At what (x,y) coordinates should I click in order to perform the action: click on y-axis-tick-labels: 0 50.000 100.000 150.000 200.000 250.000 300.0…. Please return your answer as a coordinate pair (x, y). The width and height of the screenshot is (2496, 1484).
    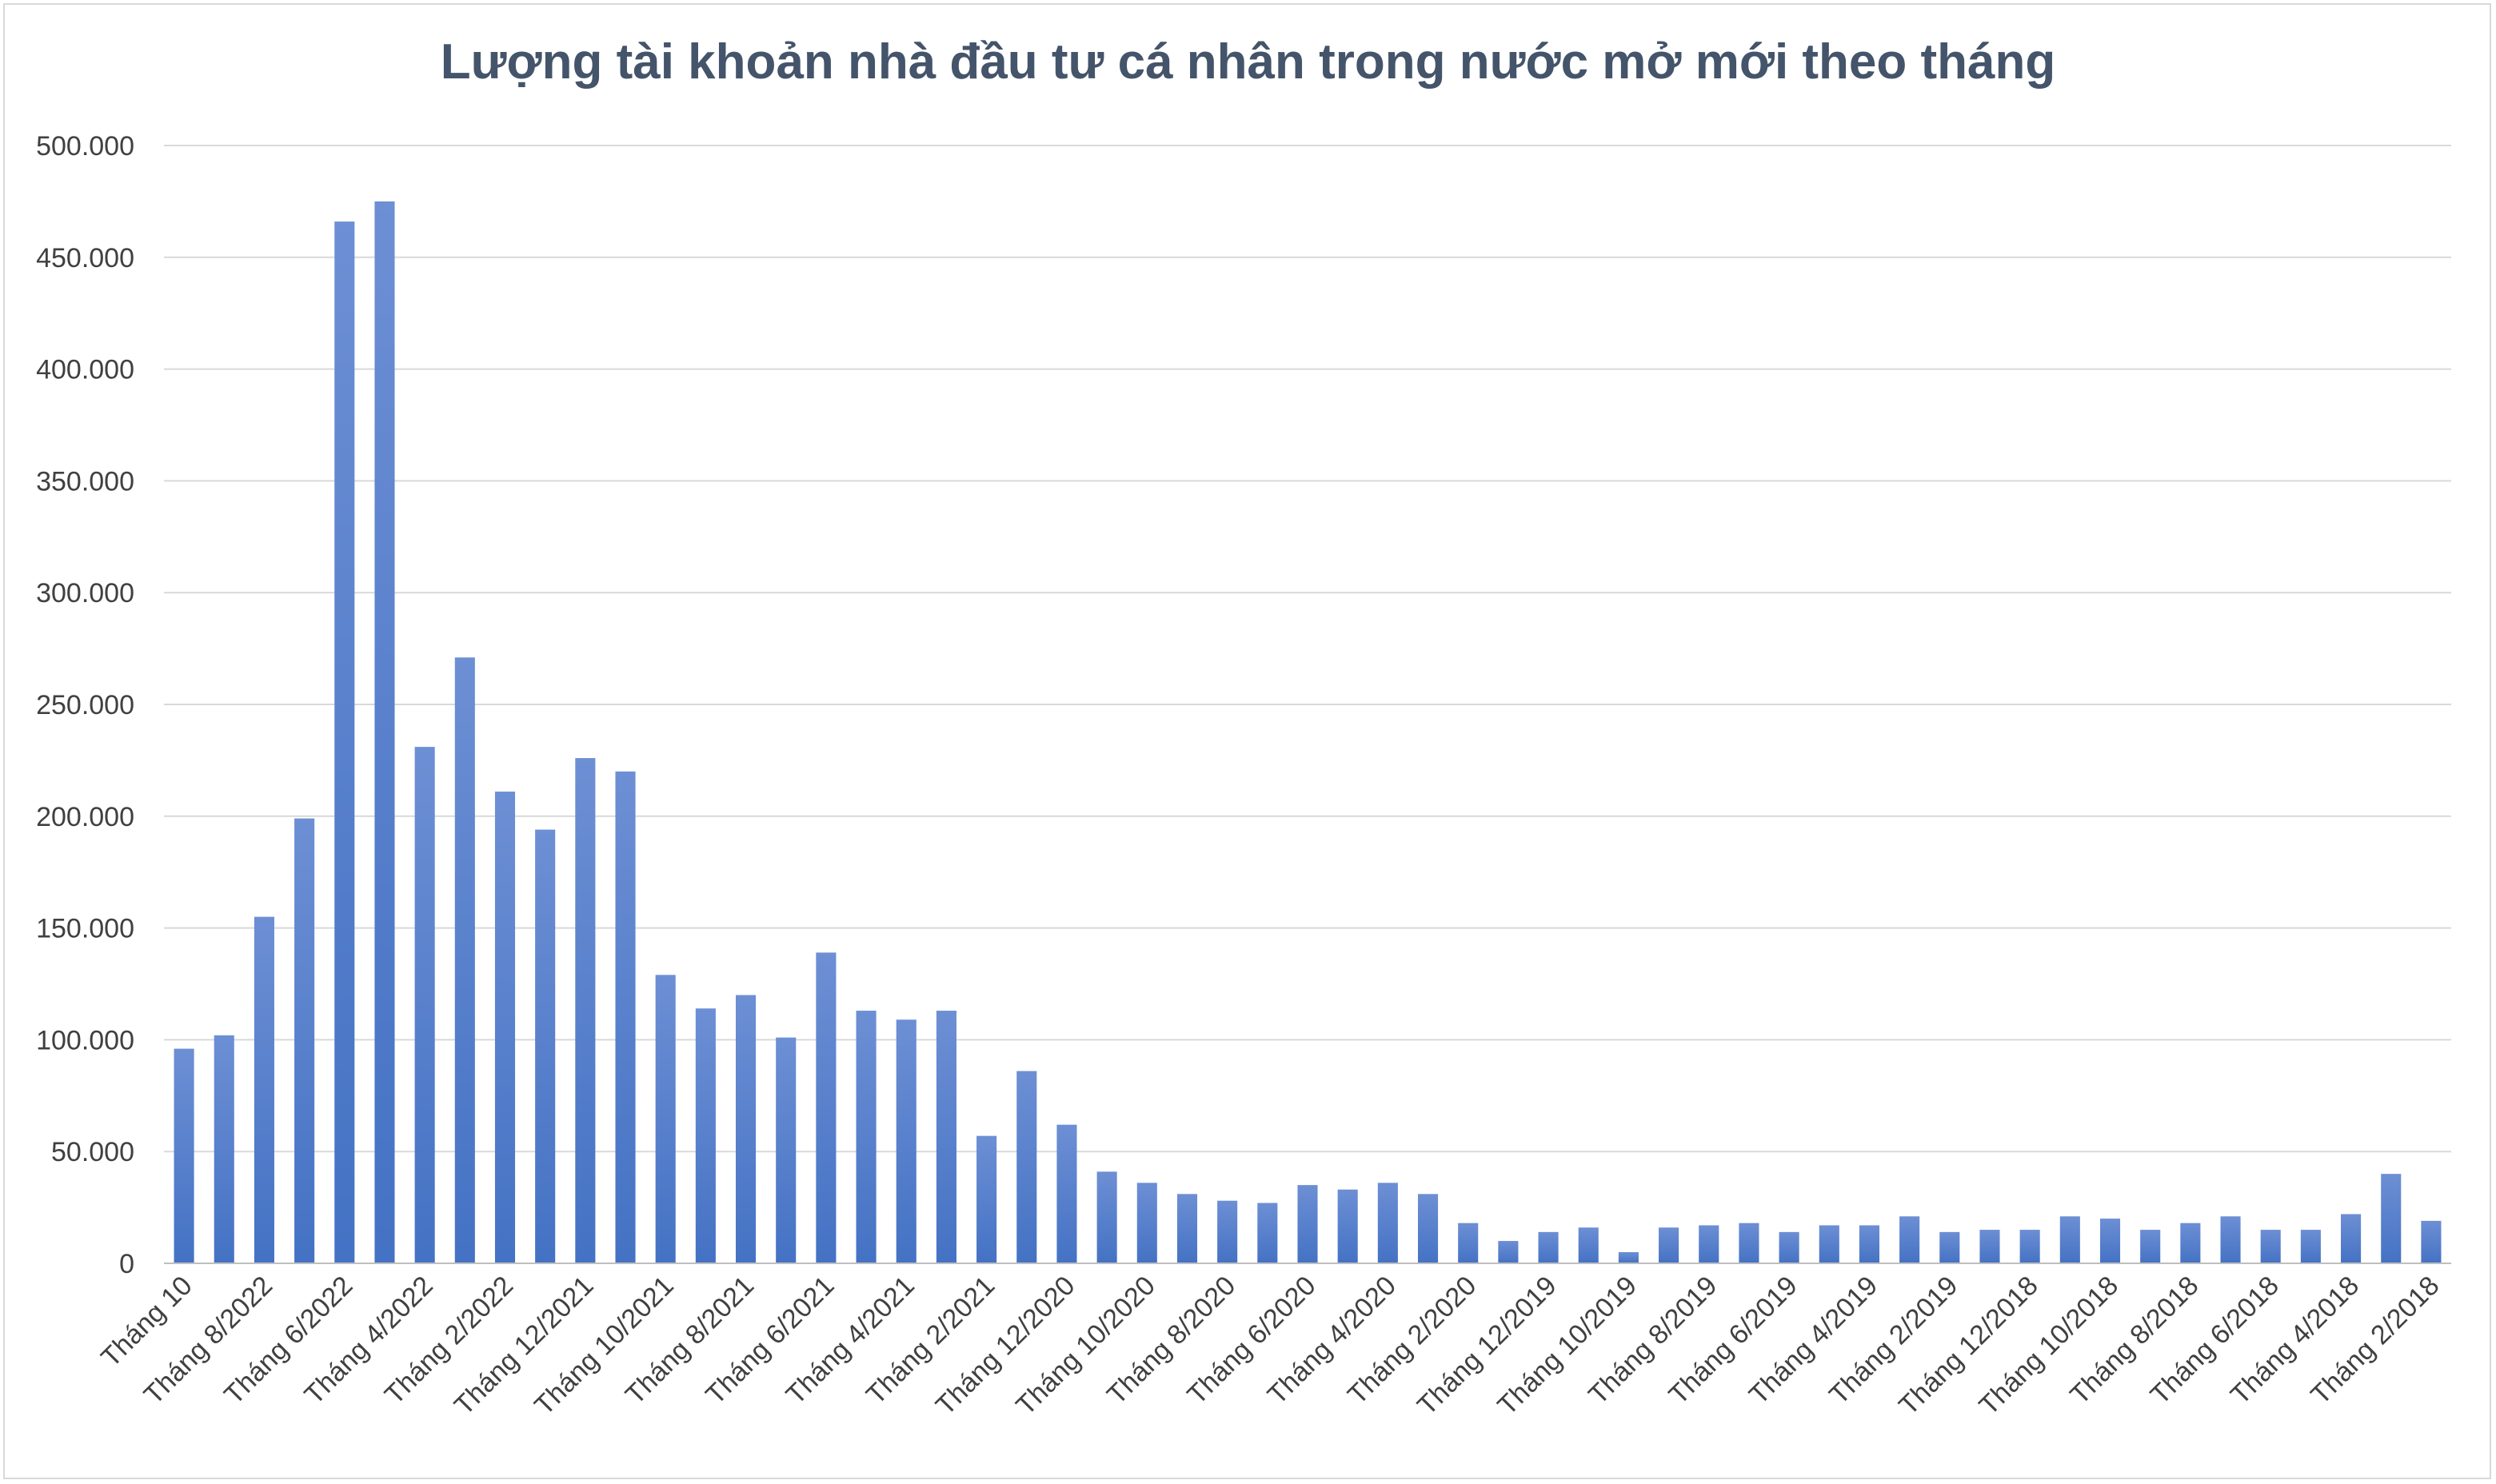
    Looking at the image, I should click on (85, 705).